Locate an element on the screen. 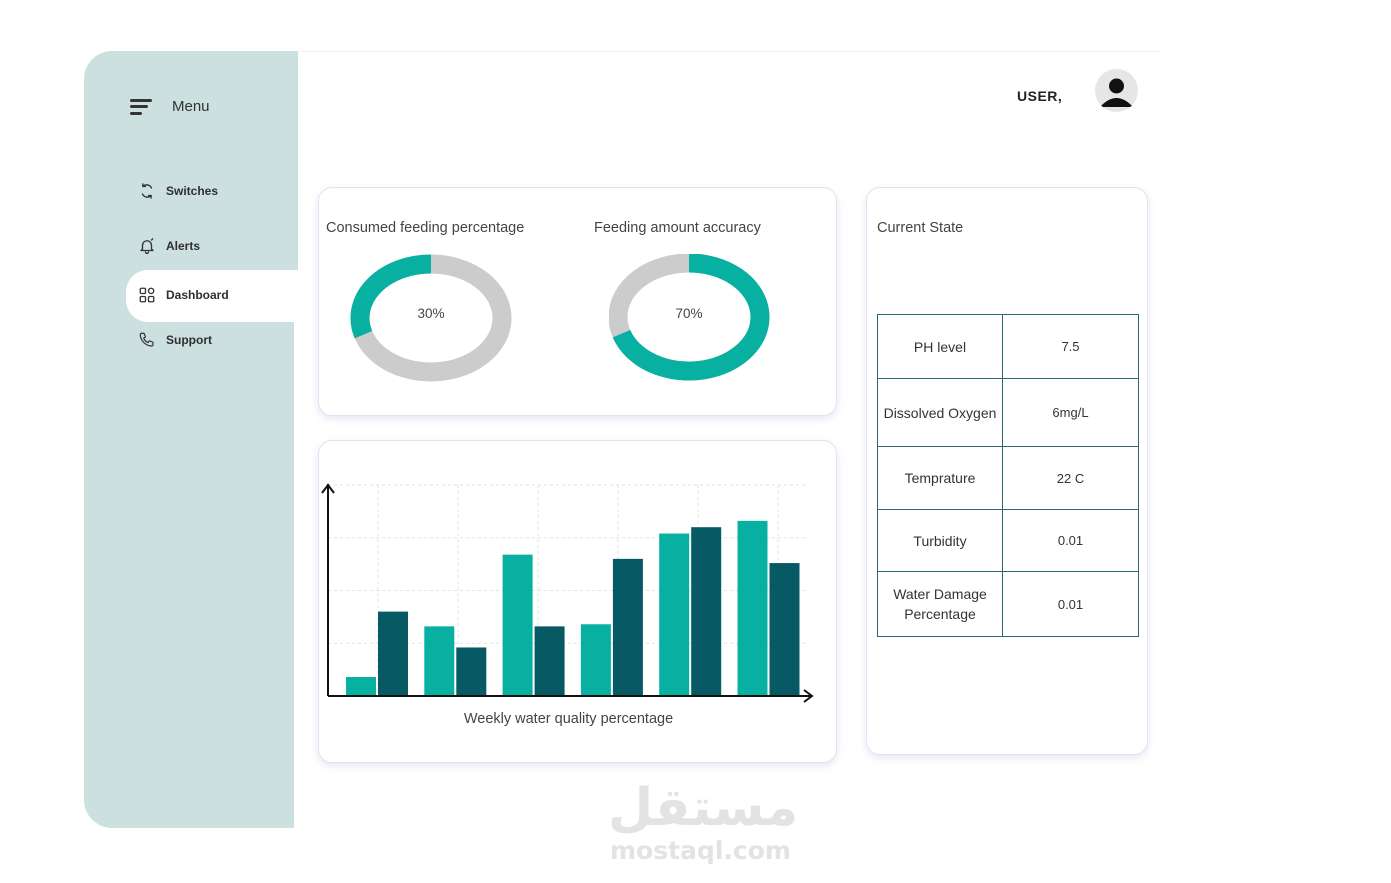  current-state-title: Current State is located at coordinates (920, 228).